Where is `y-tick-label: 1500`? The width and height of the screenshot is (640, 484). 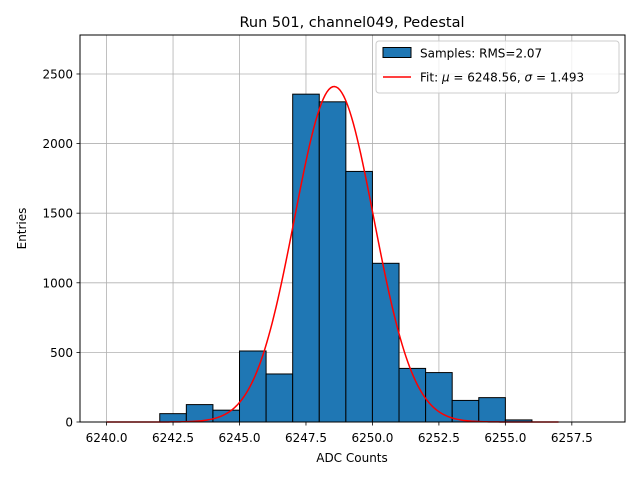
y-tick-label: 1500 is located at coordinates (57, 214).